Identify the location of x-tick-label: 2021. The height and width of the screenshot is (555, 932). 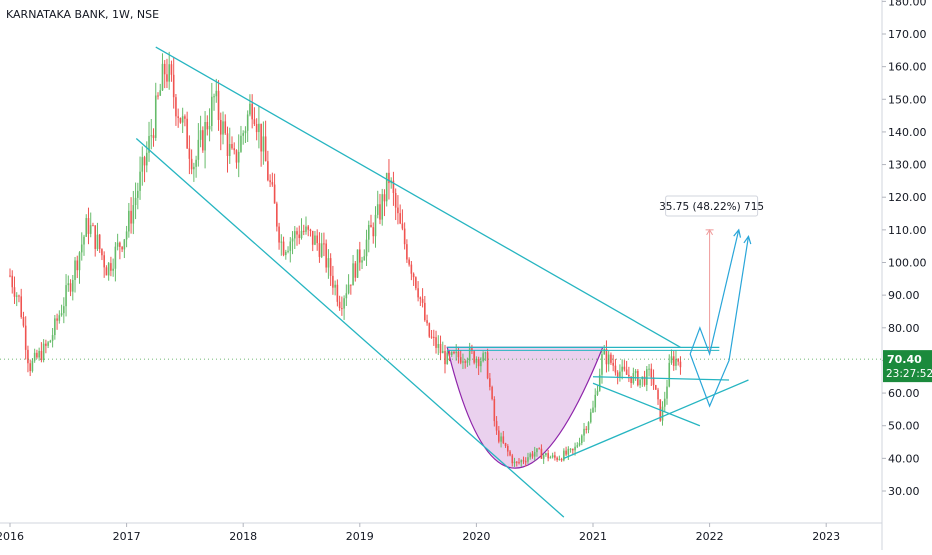
(593, 536).